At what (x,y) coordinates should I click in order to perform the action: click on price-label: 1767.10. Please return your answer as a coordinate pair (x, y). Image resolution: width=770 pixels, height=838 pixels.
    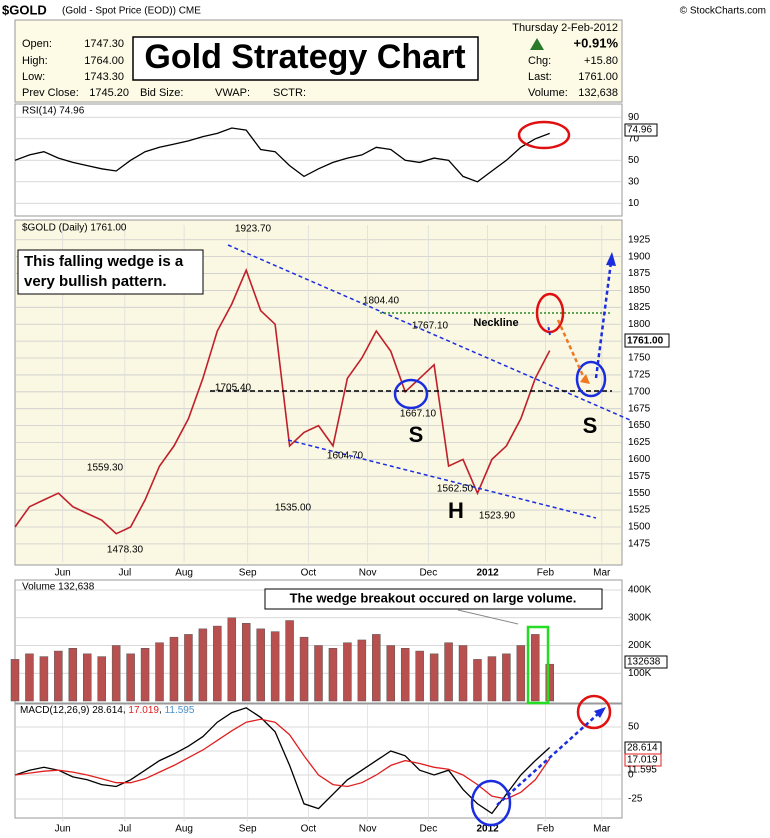
    Looking at the image, I should click on (430, 326).